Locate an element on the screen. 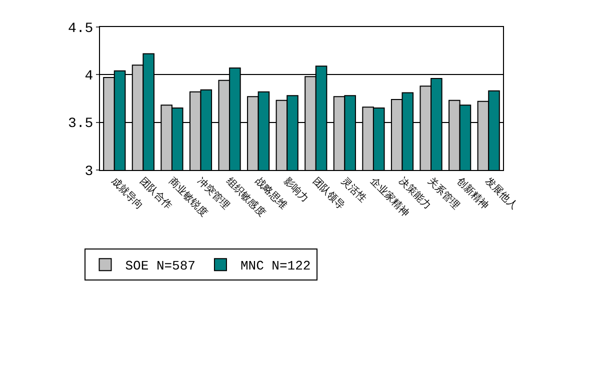 The width and height of the screenshot is (606, 384). legend-label: MNC N=122 is located at coordinates (275, 266).